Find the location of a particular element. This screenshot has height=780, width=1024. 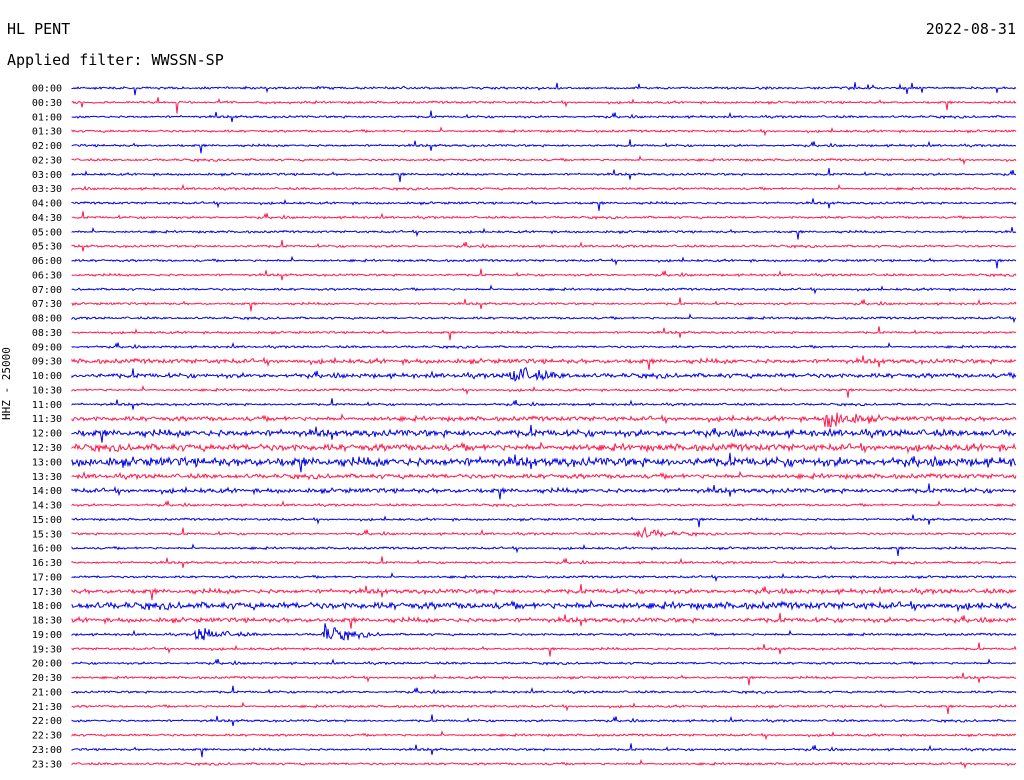

row-label: 17:30 is located at coordinates (47, 592).